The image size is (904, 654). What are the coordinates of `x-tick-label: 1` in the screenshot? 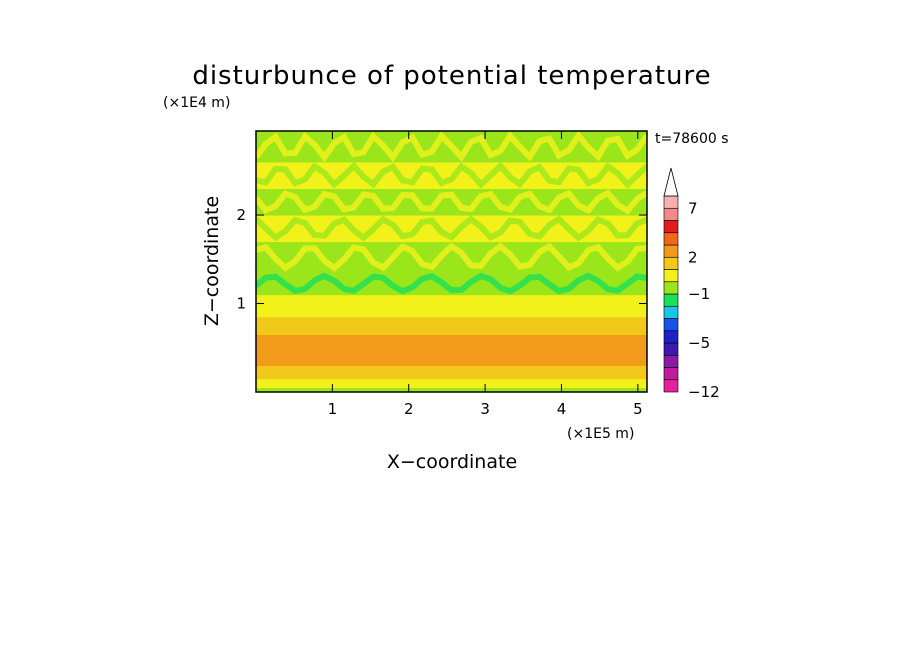 It's located at (333, 409).